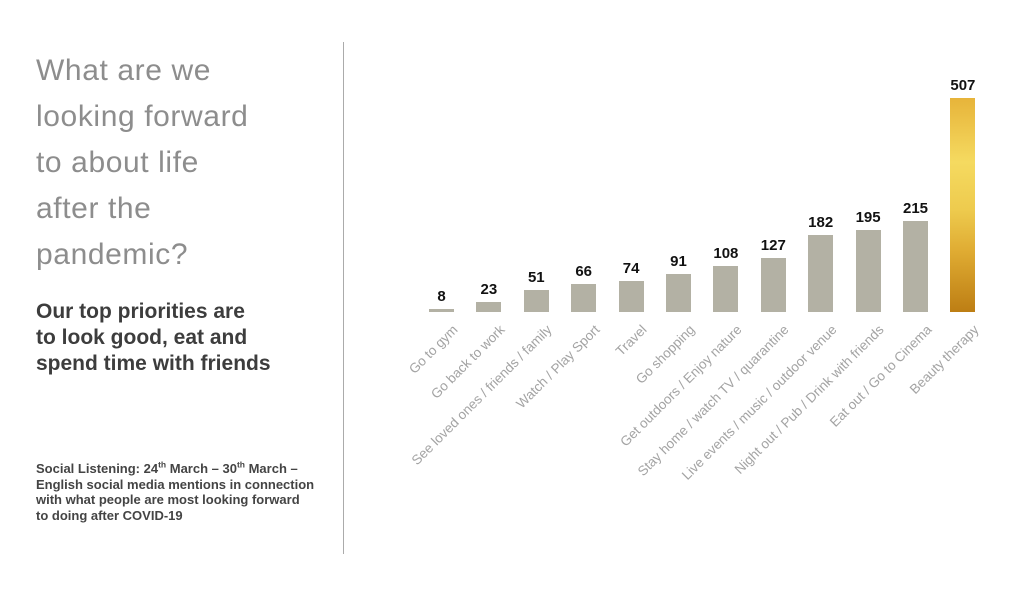 The width and height of the screenshot is (1024, 615). Describe the element at coordinates (678, 261) in the screenshot. I see `bar-value-label: 91` at that location.